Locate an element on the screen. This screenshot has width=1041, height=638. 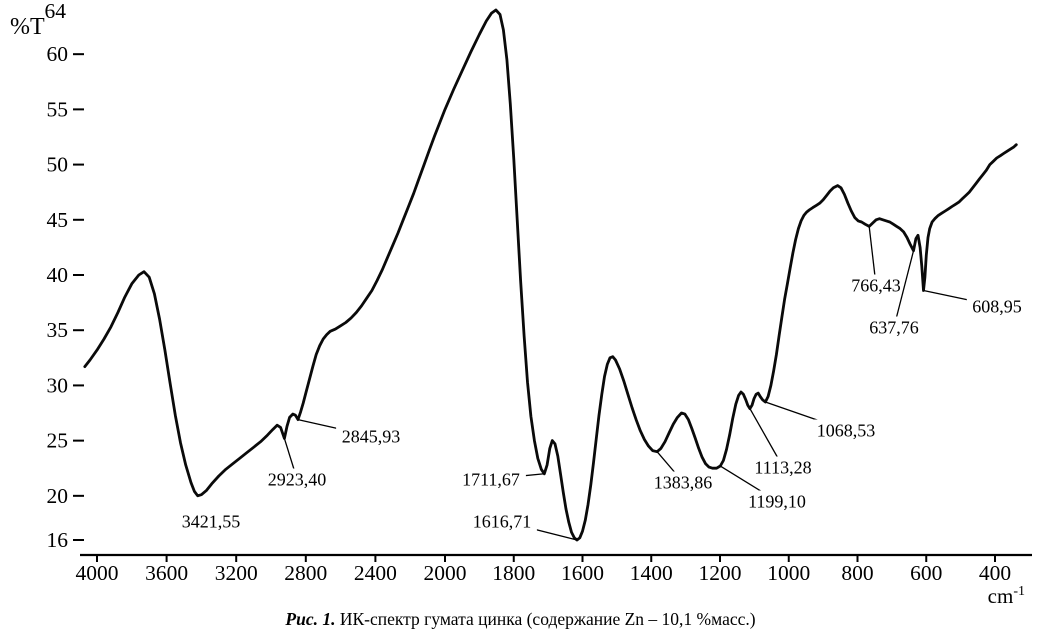
y-tick-label: 16 is located at coordinates (58, 540).